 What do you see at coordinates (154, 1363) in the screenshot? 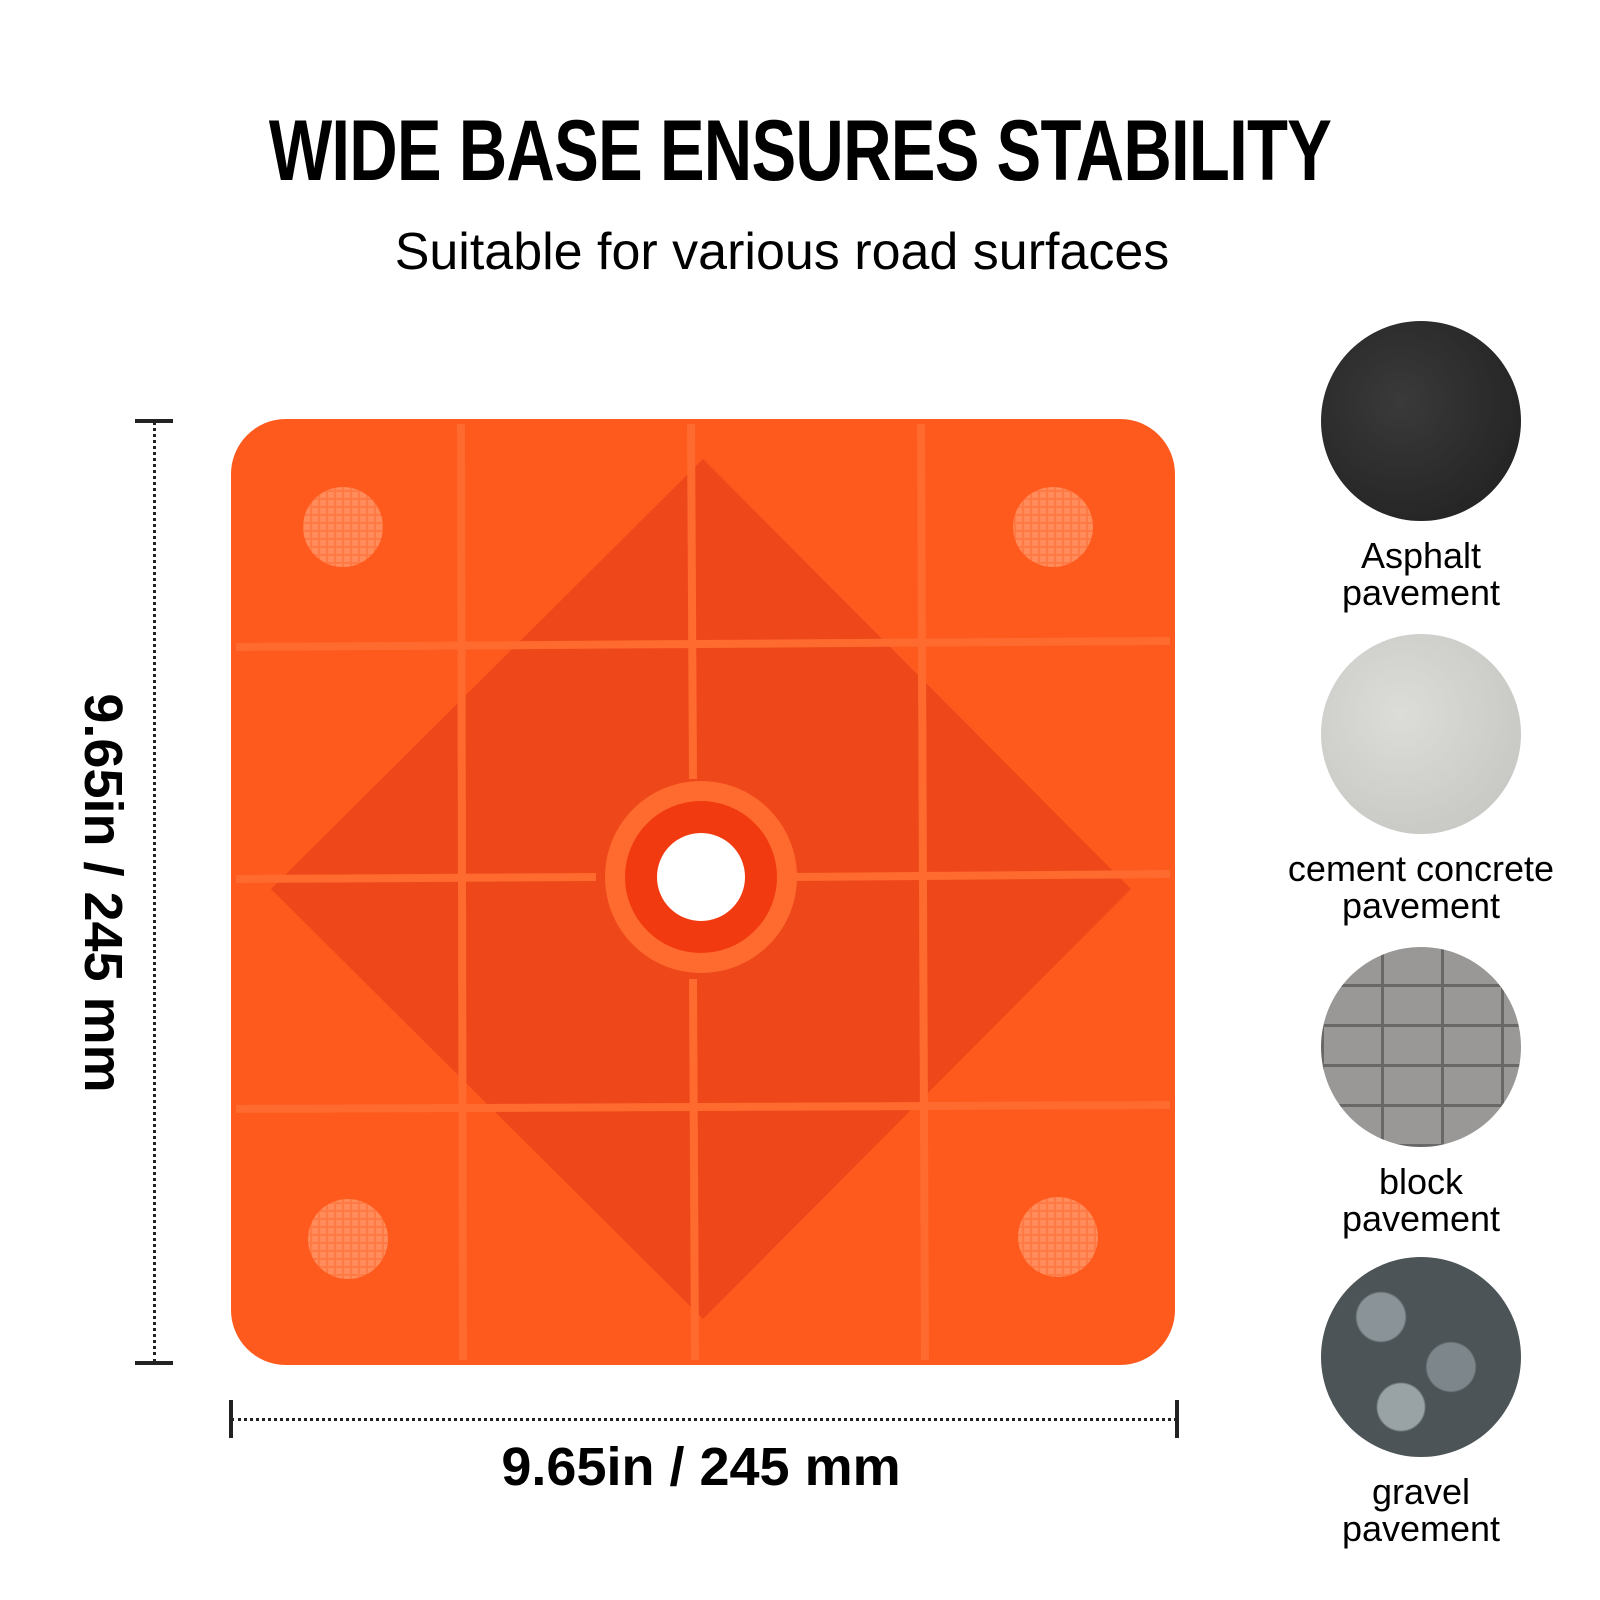
I see `height-tick-bottom` at bounding box center [154, 1363].